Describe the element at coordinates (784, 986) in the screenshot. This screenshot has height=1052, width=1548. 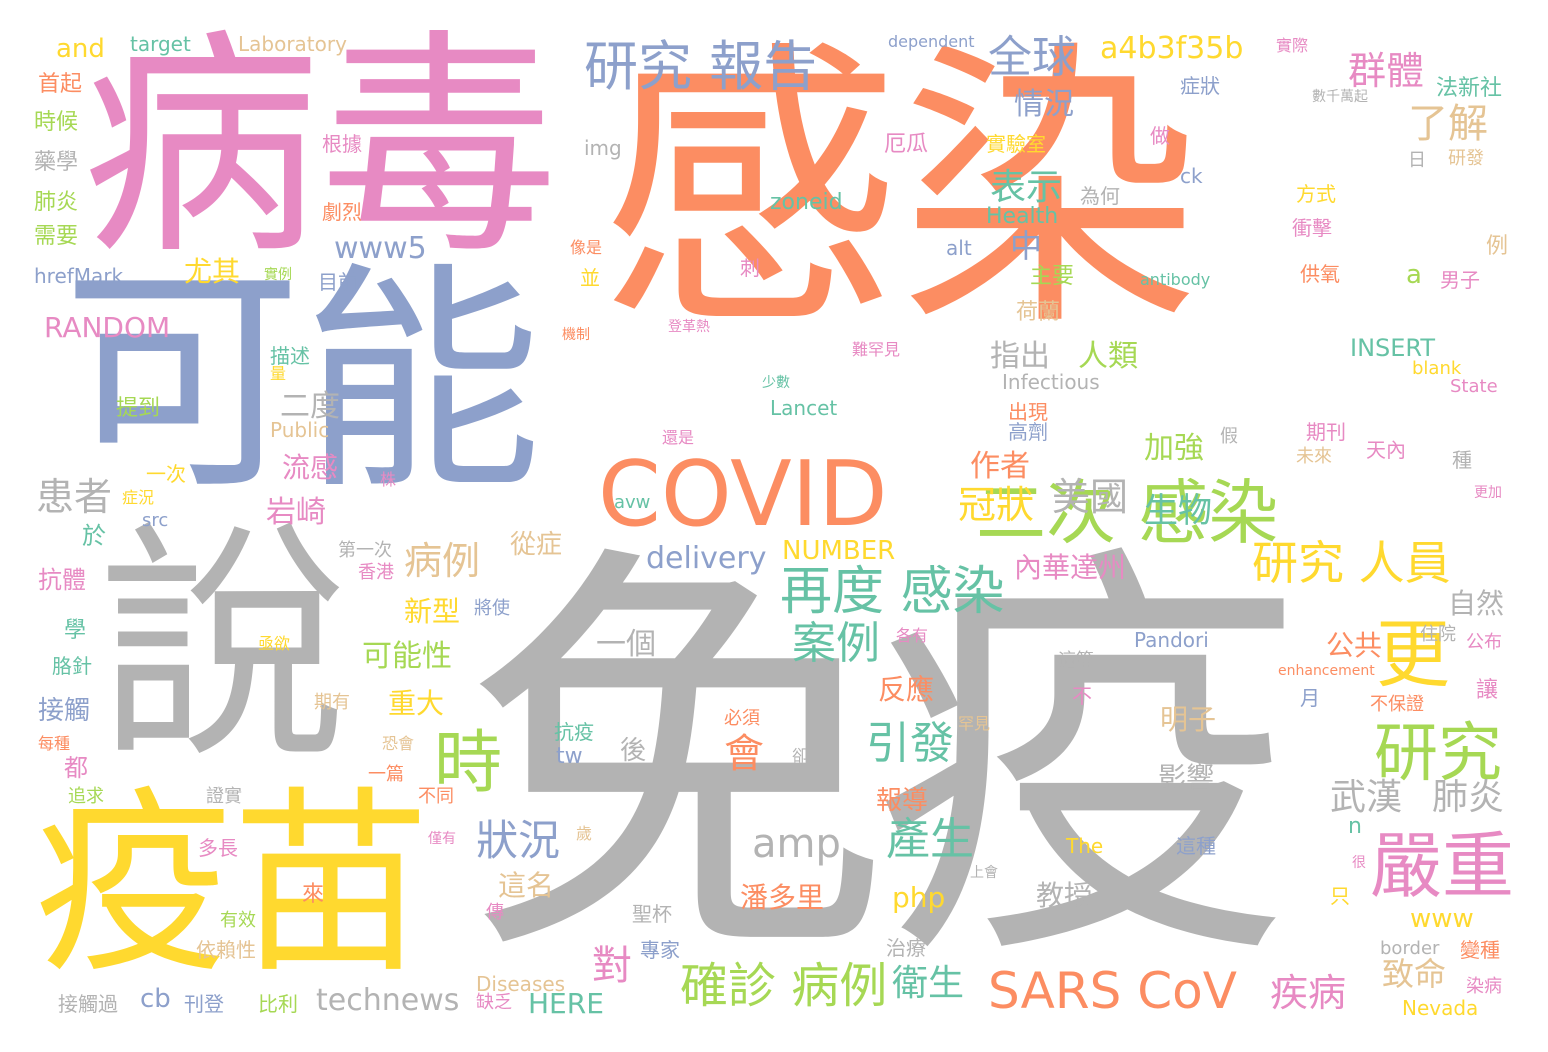
I see `word-que-zhen-bing-li: 確診 病例` at that location.